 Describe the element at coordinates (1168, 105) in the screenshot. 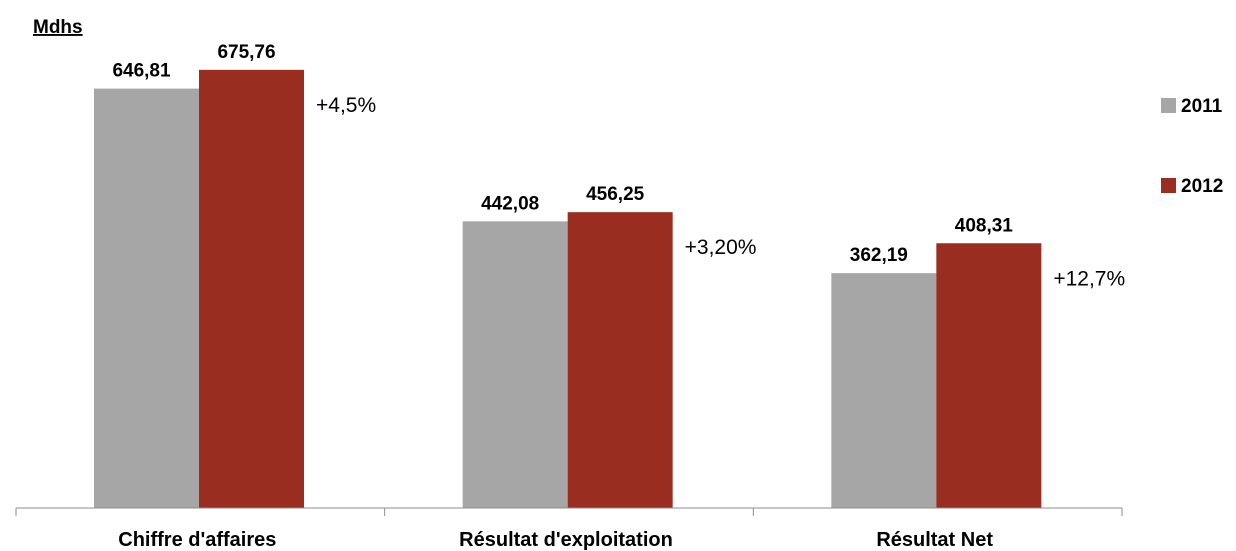

I see `legend-swatch-2011` at that location.